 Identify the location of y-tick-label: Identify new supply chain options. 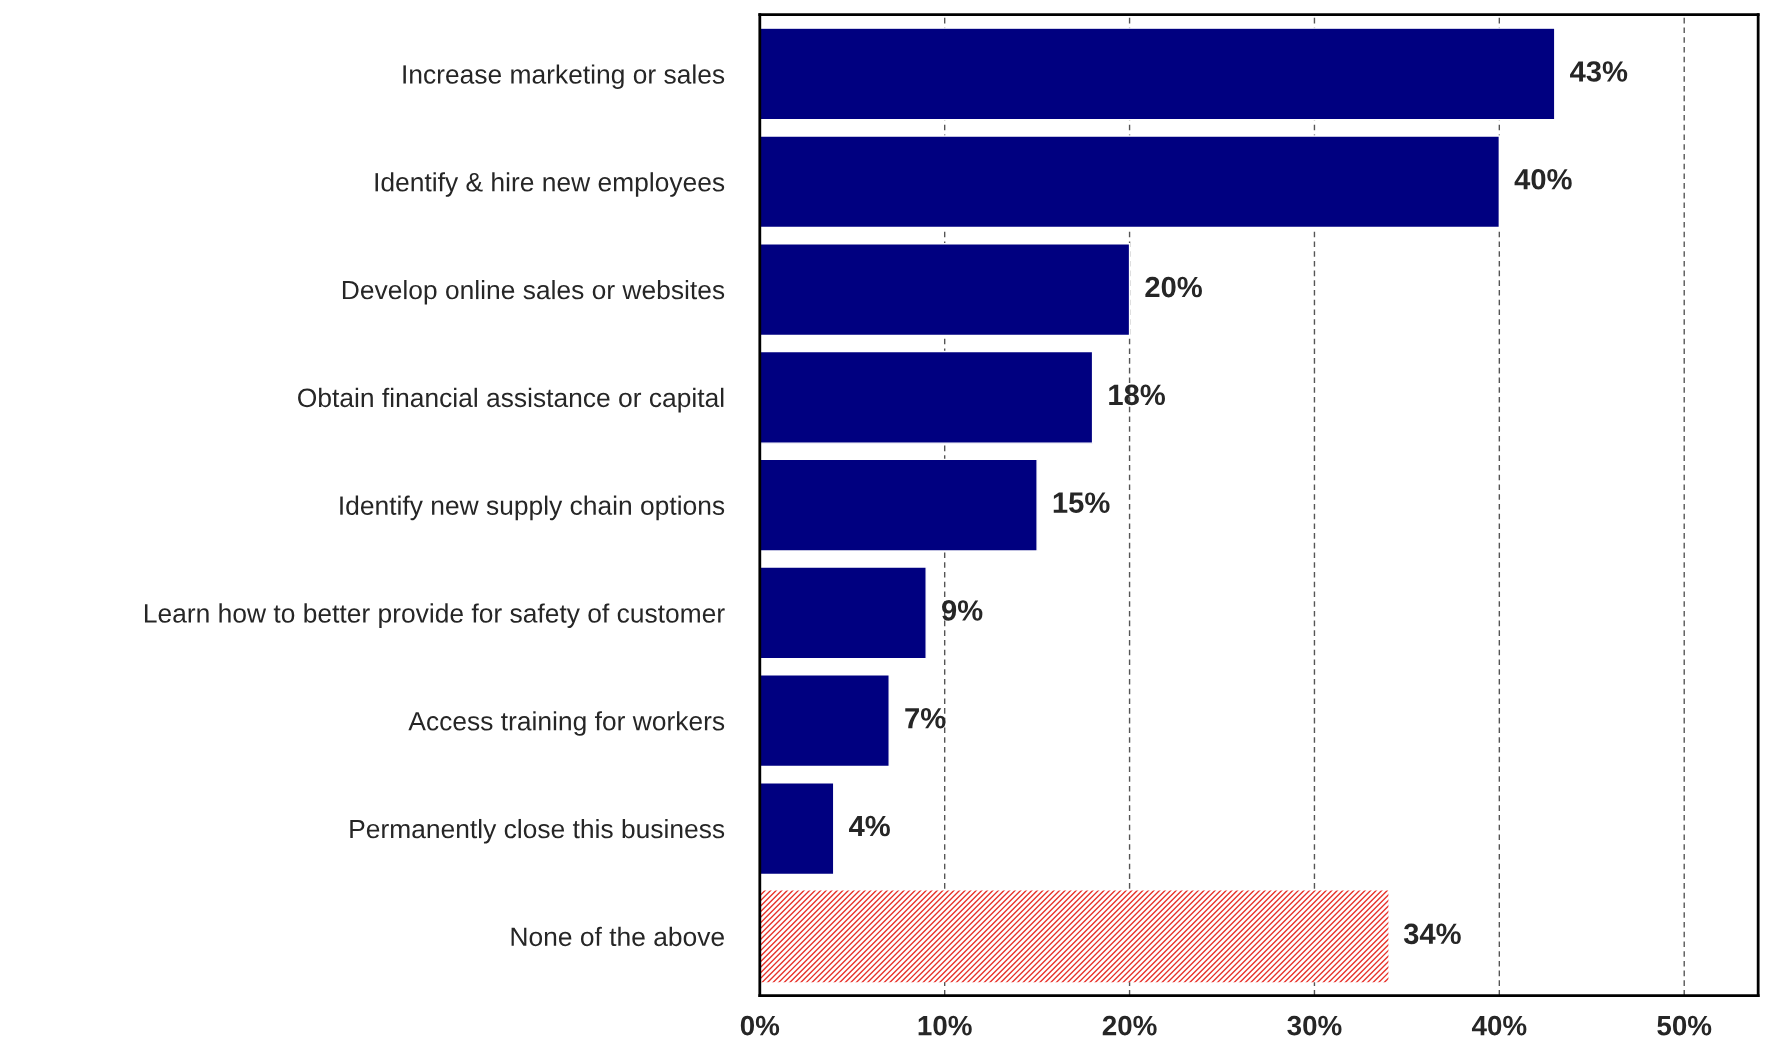
(532, 508).